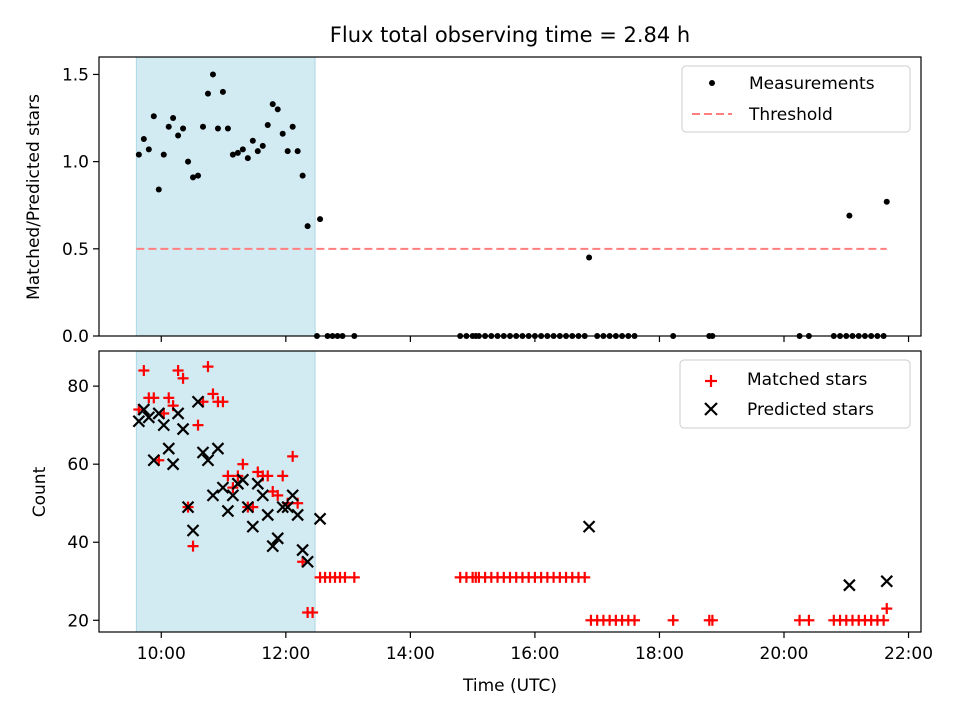  Describe the element at coordinates (225, 196) in the screenshot. I see `top-observing-window-span` at that location.